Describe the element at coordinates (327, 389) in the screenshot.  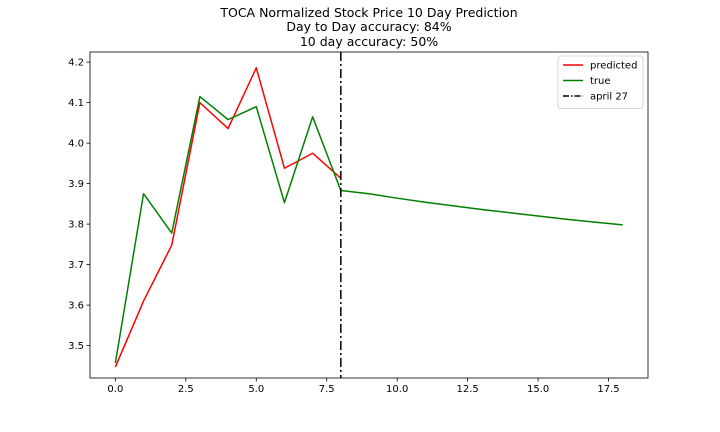
I see `x-tick-label: 7.5` at that location.